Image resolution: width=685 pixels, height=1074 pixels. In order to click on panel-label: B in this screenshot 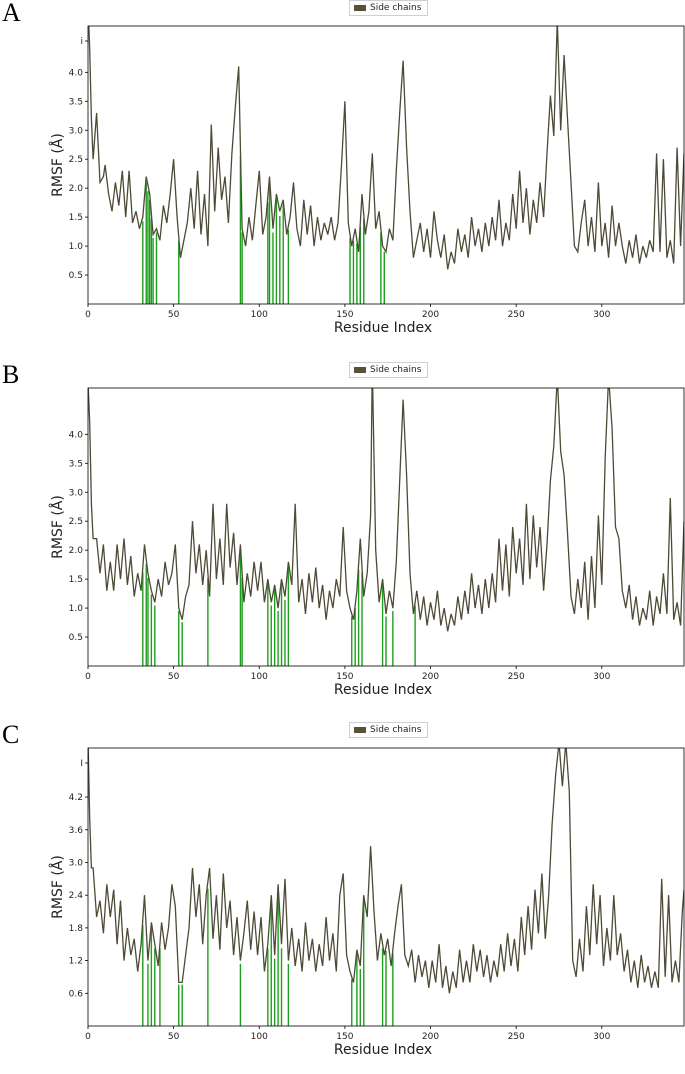, I will do `click(11, 374)`.